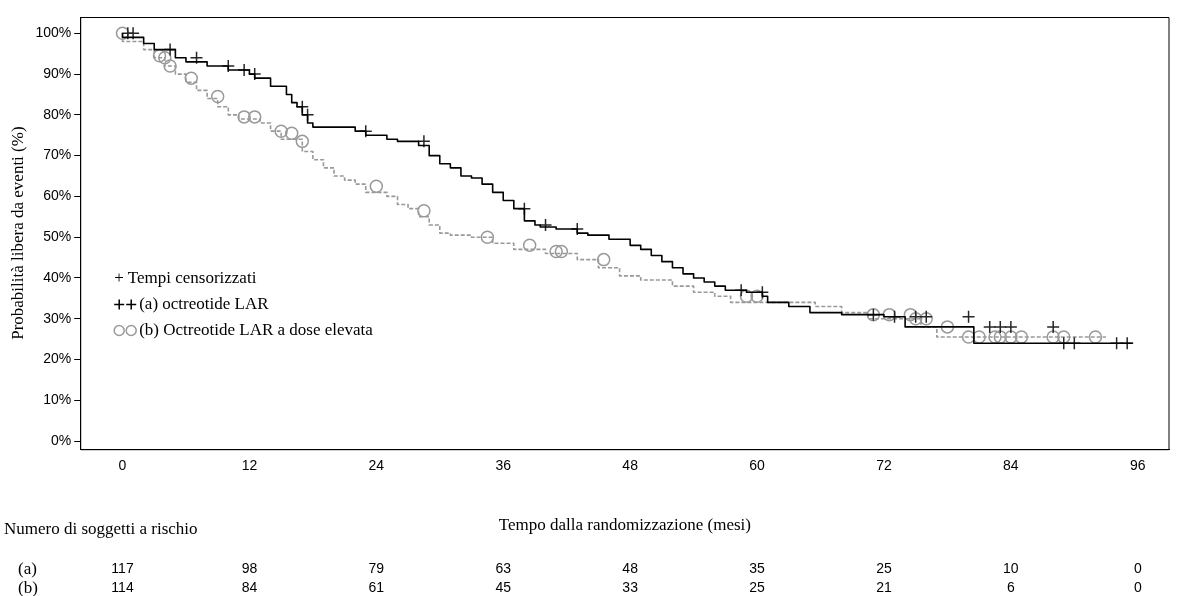 The height and width of the screenshot is (596, 1177). I want to click on text: (b), so click(28, 586).